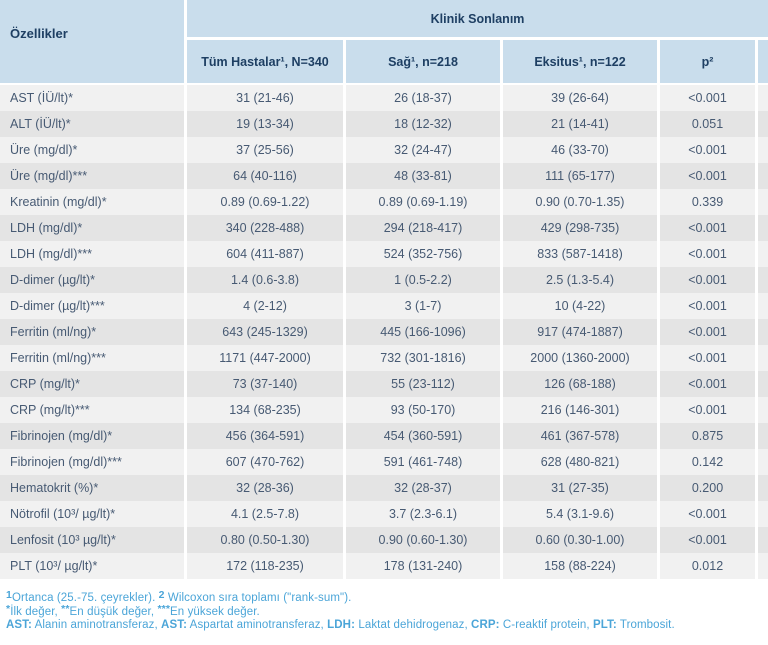 Image resolution: width=768 pixels, height=645 pixels. What do you see at coordinates (578, 124) in the screenshot?
I see `cell-value: 21 (14-41)` at bounding box center [578, 124].